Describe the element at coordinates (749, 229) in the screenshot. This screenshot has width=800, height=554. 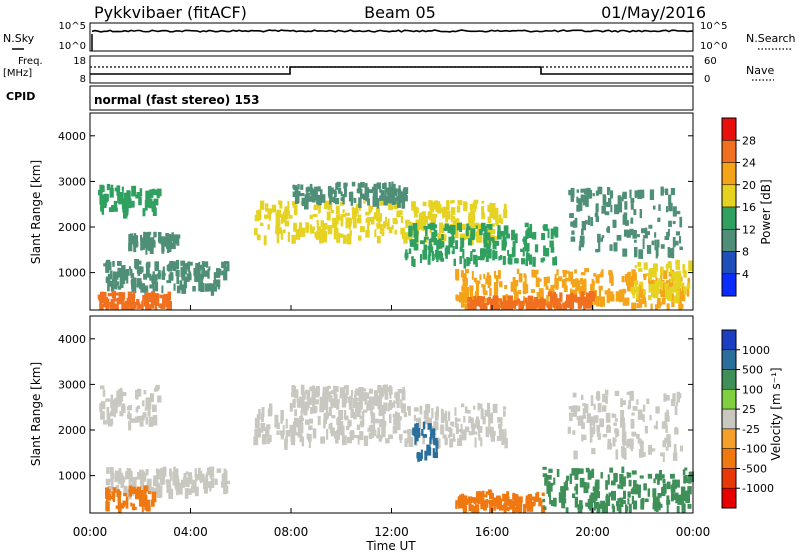
I see `colorbar-tick-label: 12` at that location.